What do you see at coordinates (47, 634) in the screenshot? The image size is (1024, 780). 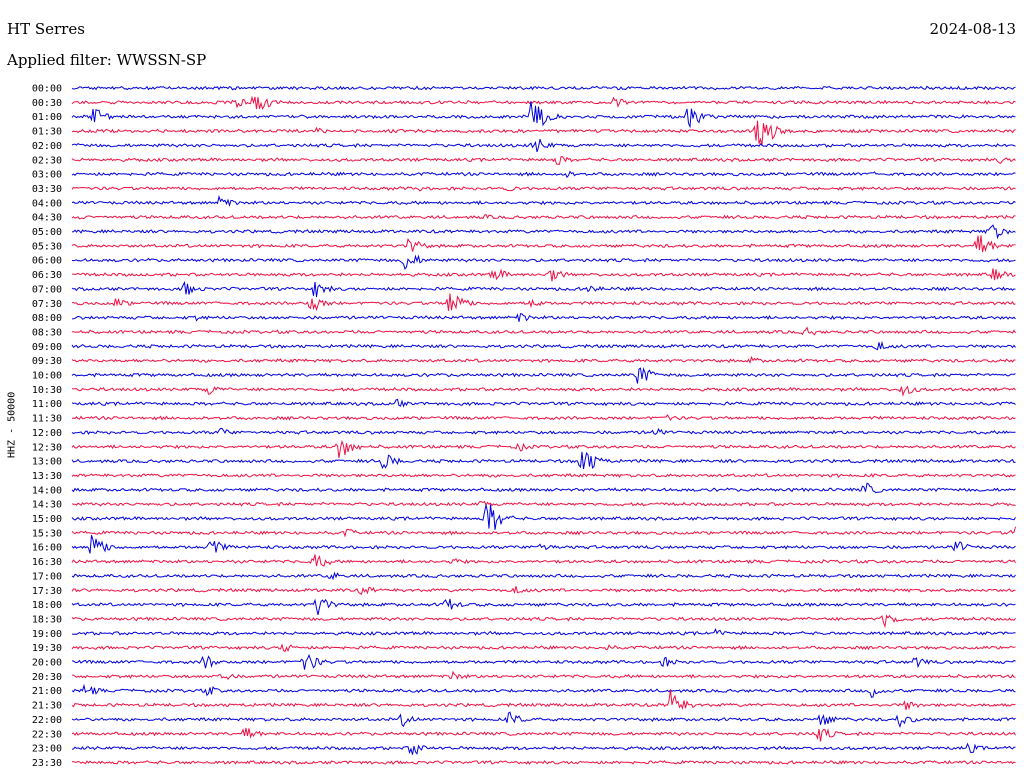 I see `time-tick-label: 19:00` at bounding box center [47, 634].